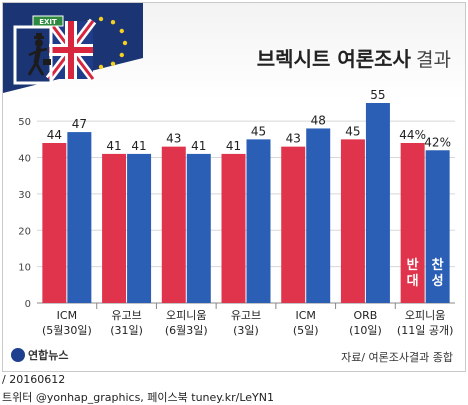 The width and height of the screenshot is (468, 405). What do you see at coordinates (34, 379) in the screenshot?
I see `publish-date: / 20160612` at bounding box center [34, 379].